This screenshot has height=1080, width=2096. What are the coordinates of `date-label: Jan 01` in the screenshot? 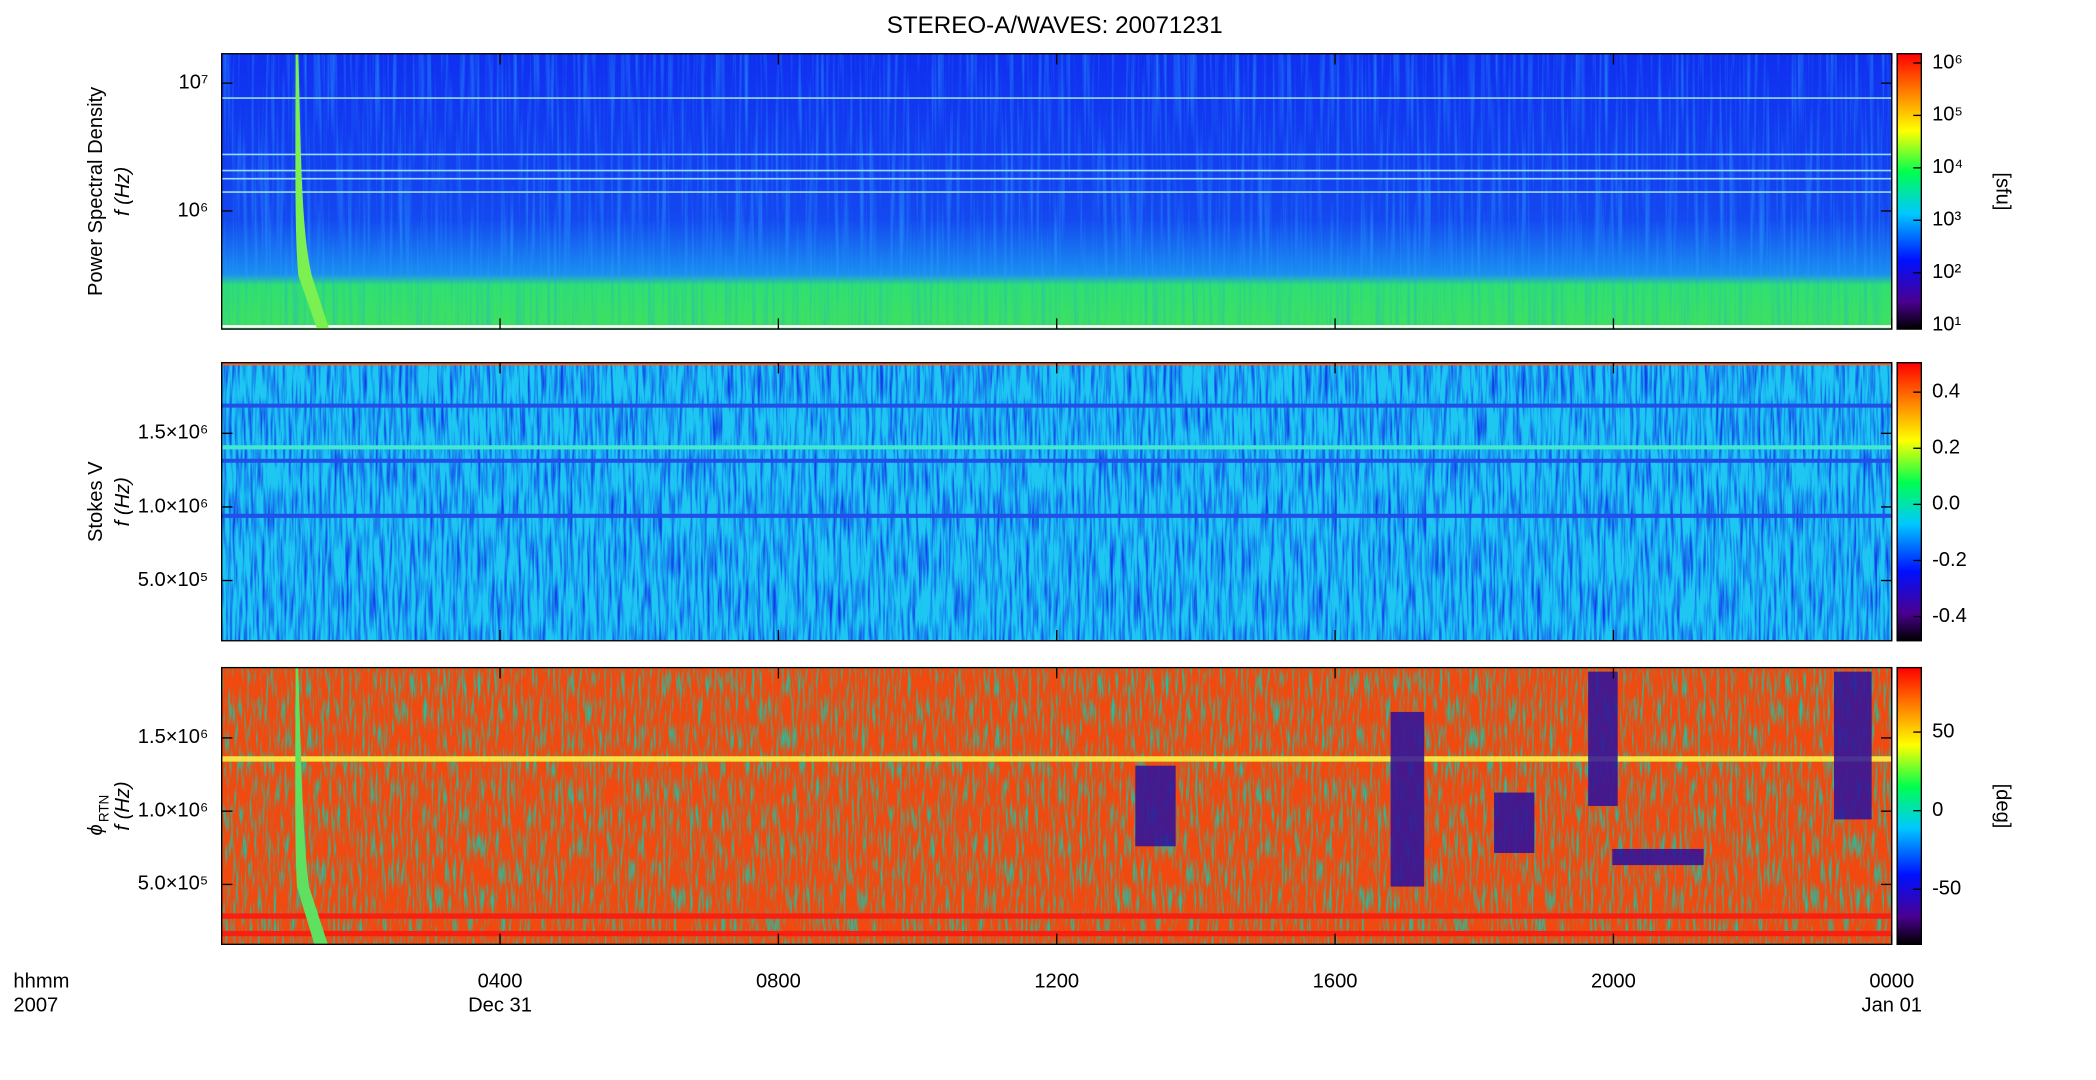 It's located at (1892, 1005).